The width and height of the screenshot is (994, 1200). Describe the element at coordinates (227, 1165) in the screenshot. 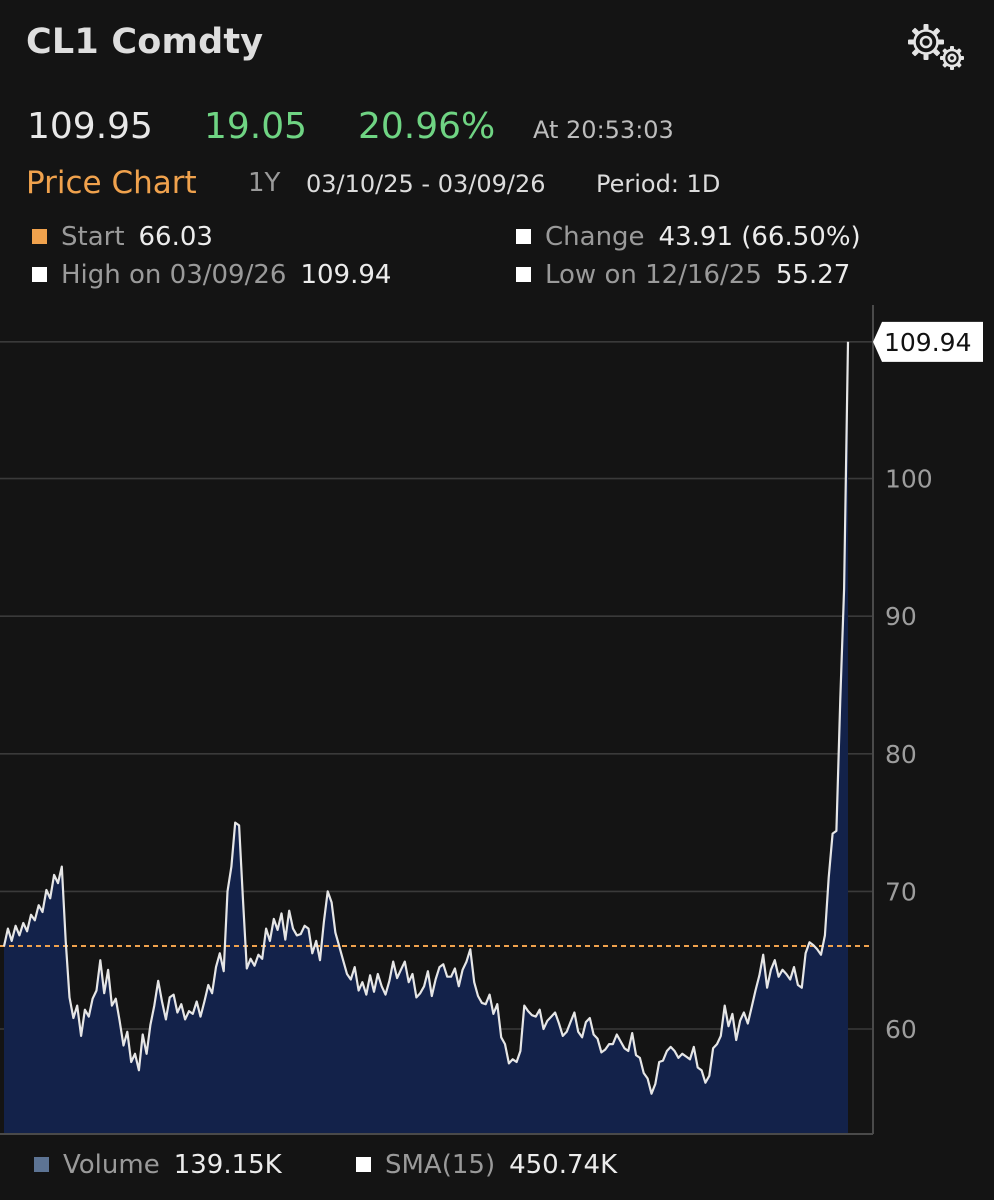

I see `legend-volume-value: 139.15K` at that location.